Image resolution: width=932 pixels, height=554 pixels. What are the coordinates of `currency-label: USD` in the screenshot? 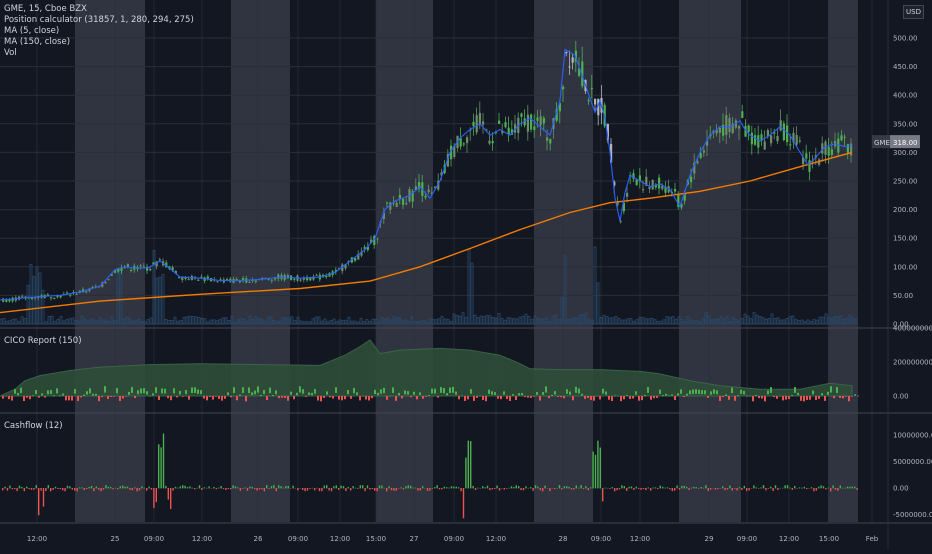 It's located at (913, 12).